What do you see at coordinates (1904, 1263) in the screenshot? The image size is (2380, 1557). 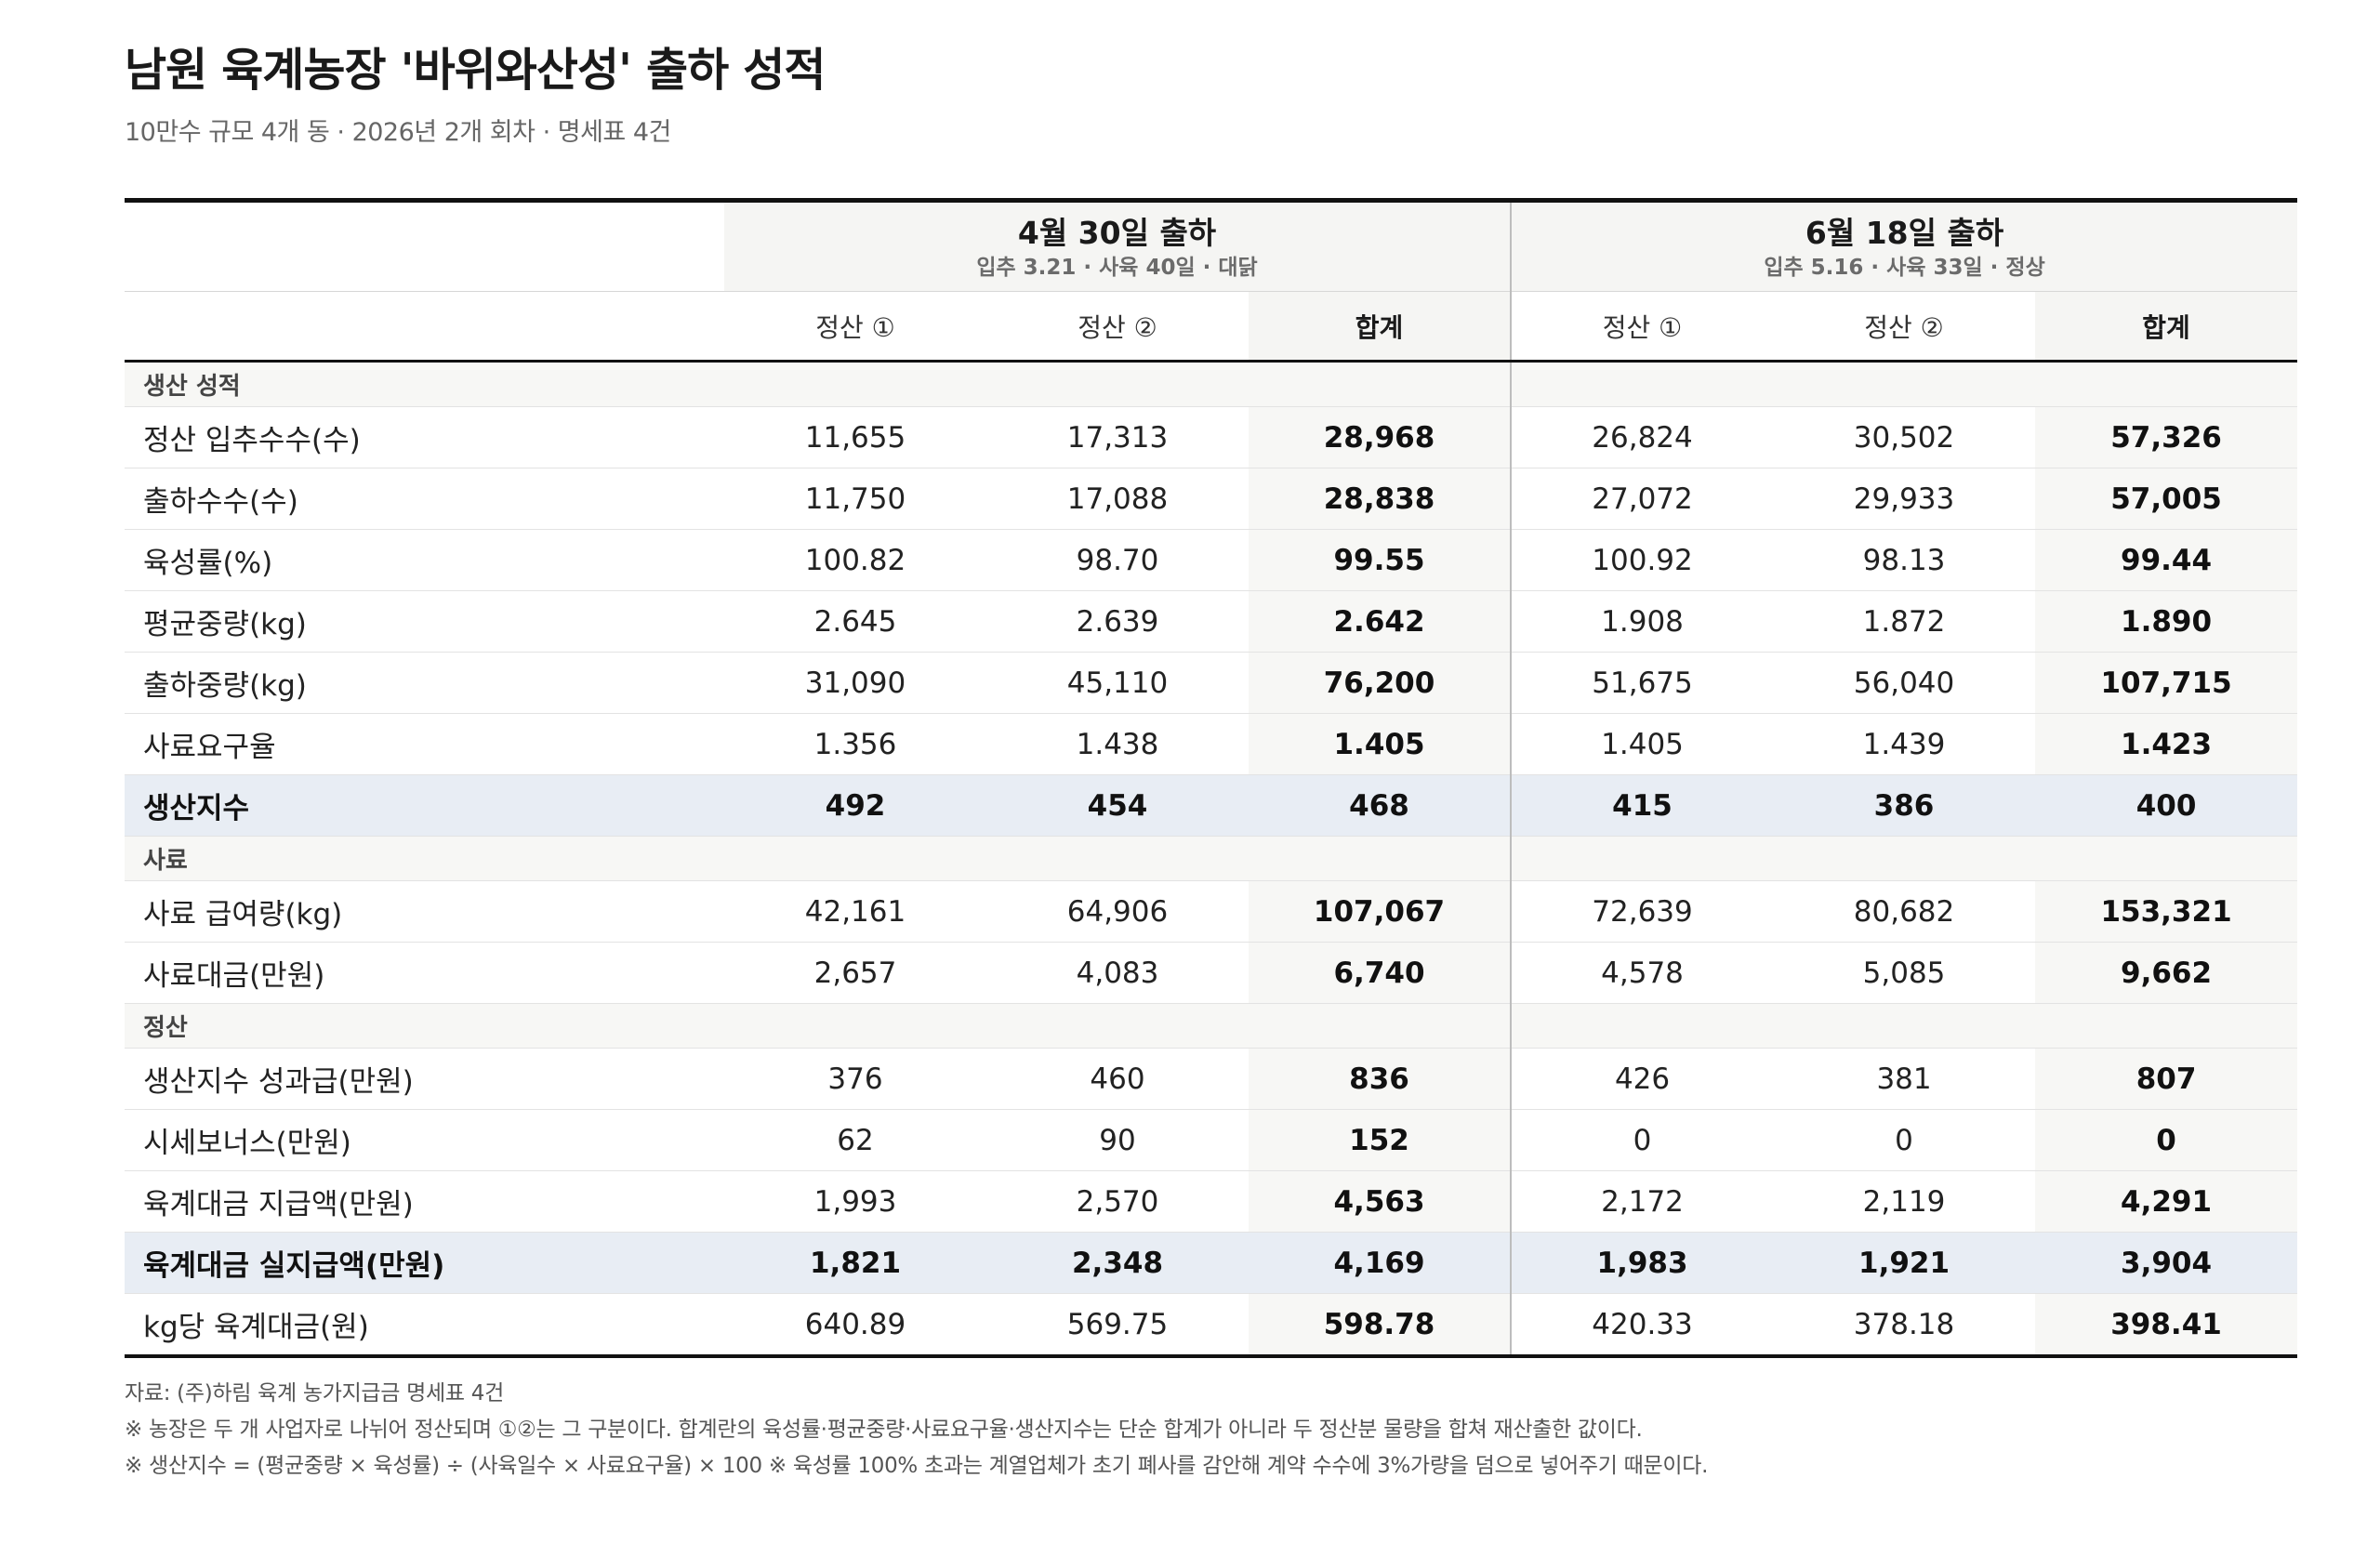 I see `value-cell: 1,921` at bounding box center [1904, 1263].